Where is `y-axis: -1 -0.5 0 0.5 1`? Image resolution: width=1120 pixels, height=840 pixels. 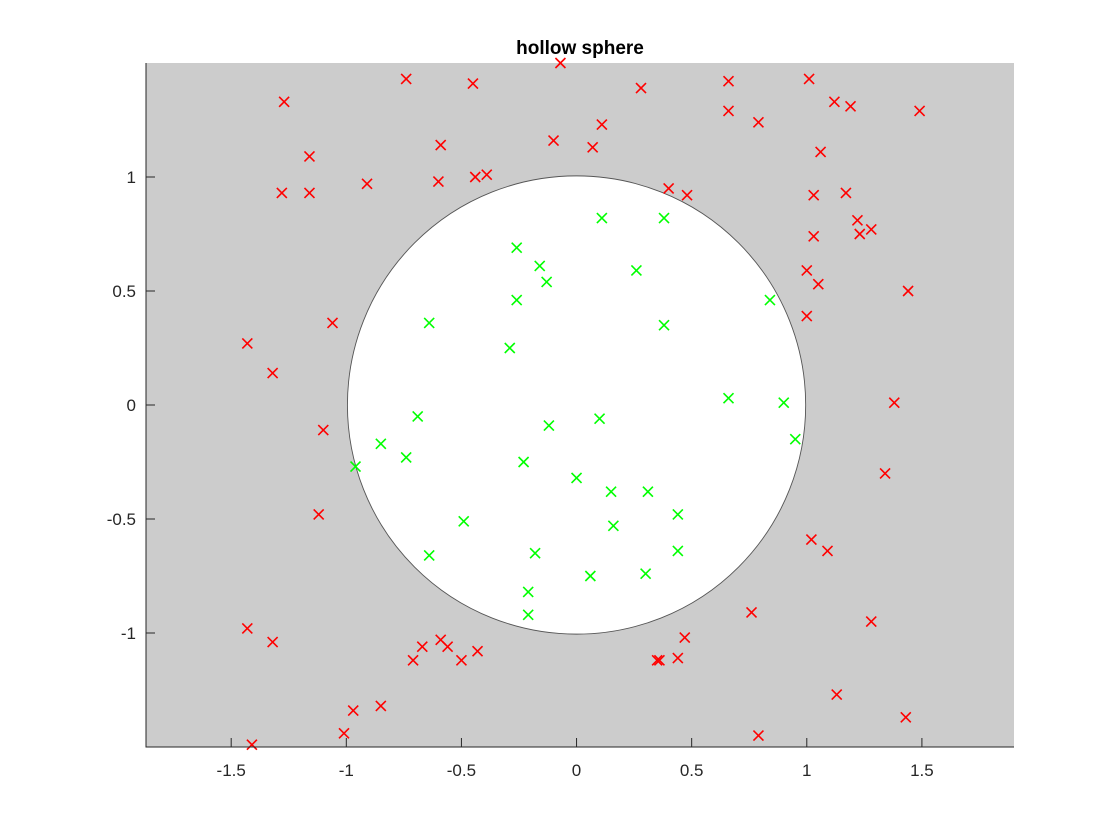 y-axis: -1 -0.5 0 0.5 1 is located at coordinates (131, 405).